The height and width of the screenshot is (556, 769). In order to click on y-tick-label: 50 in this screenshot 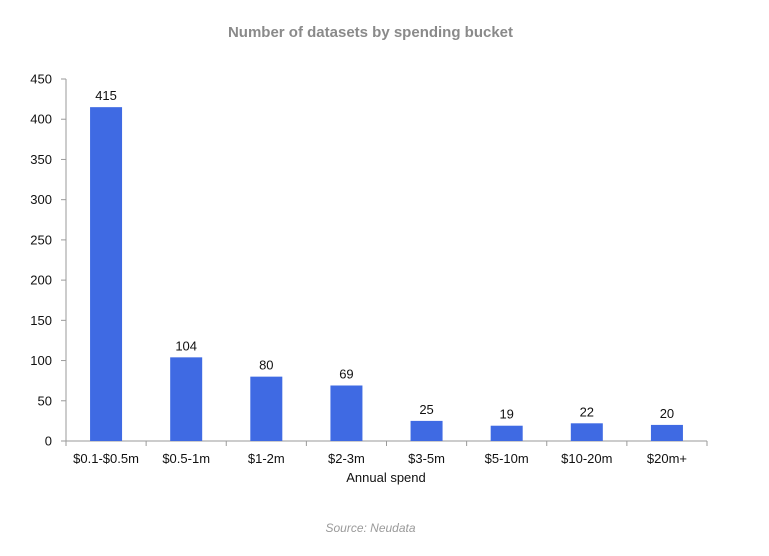, I will do `click(45, 400)`.